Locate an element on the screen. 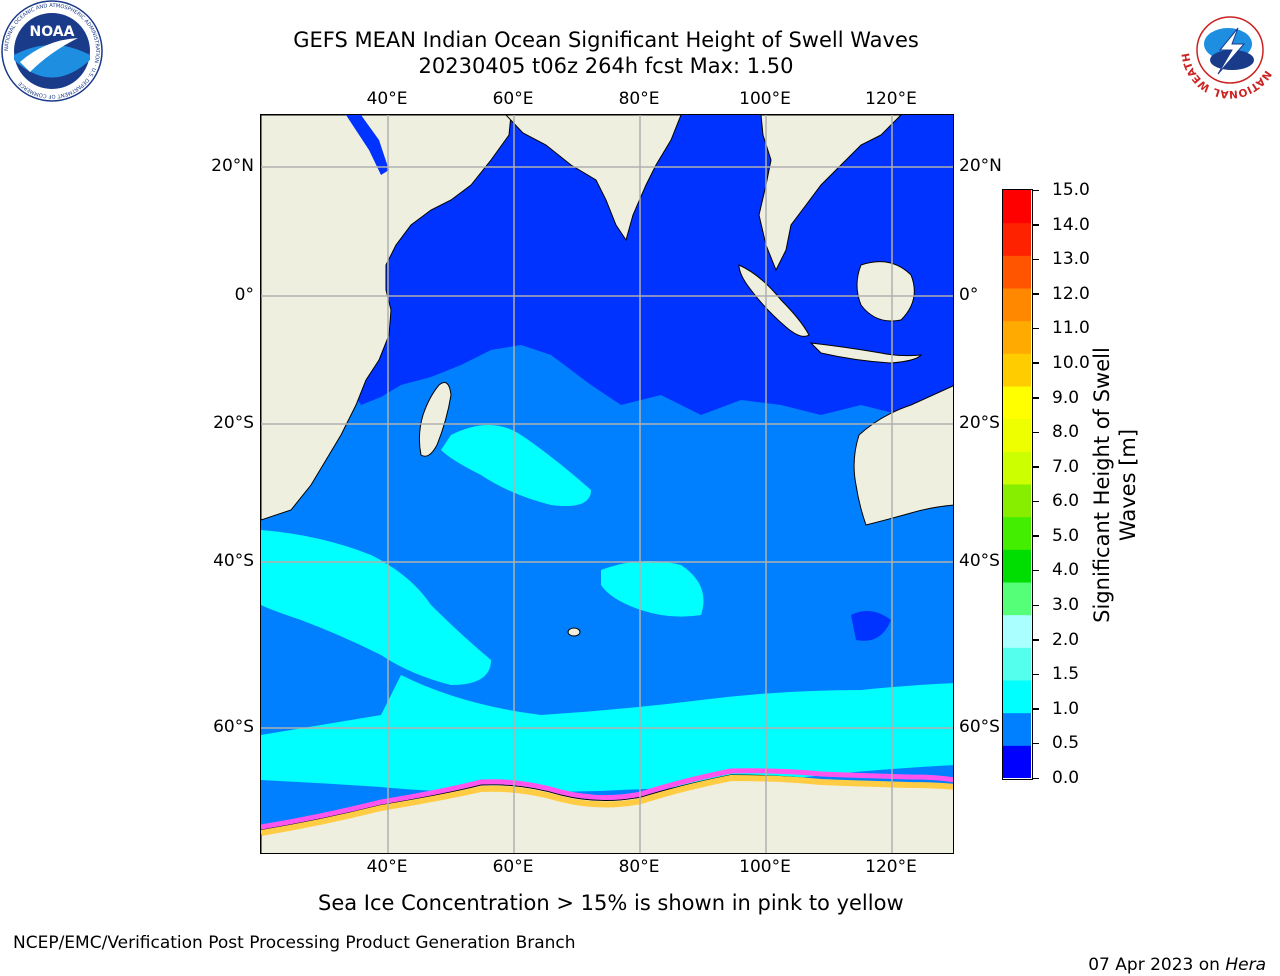 The width and height of the screenshot is (1280, 976). date-text: 07 Apr 2023 on is located at coordinates (1157, 965).